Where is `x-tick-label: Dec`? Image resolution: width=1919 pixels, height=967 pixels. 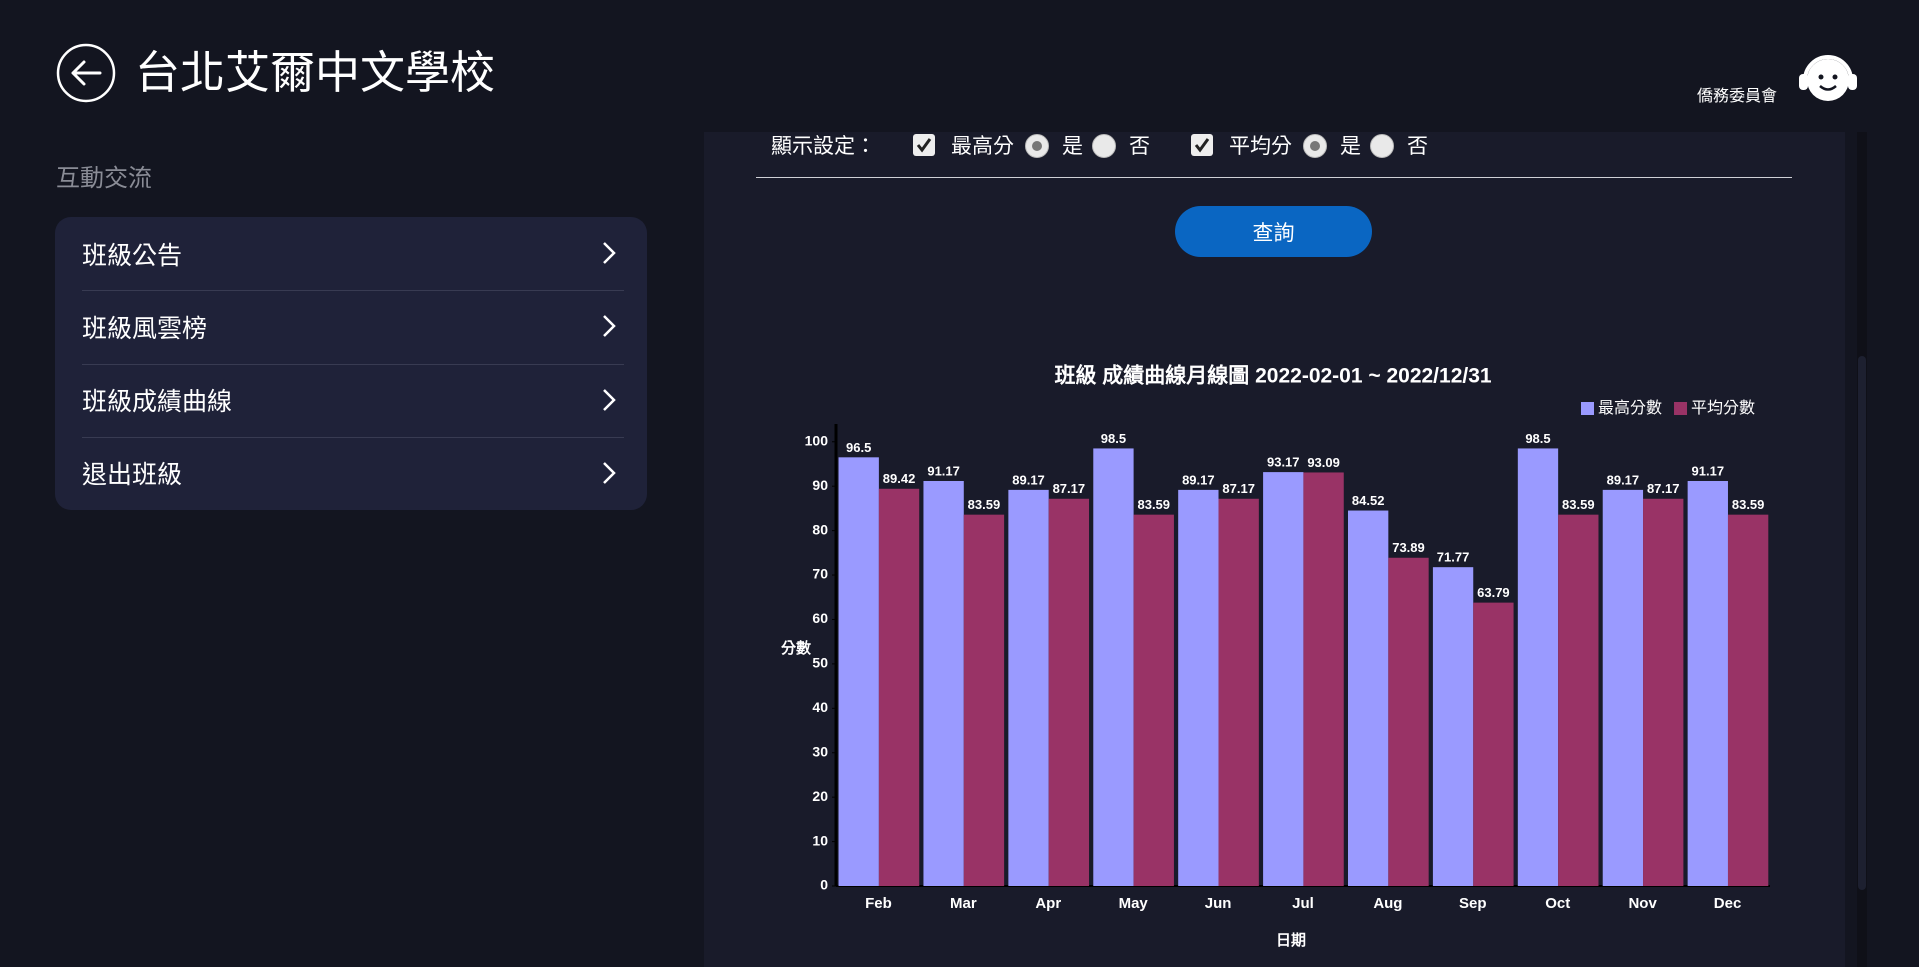
x-tick-label: Dec is located at coordinates (1728, 903).